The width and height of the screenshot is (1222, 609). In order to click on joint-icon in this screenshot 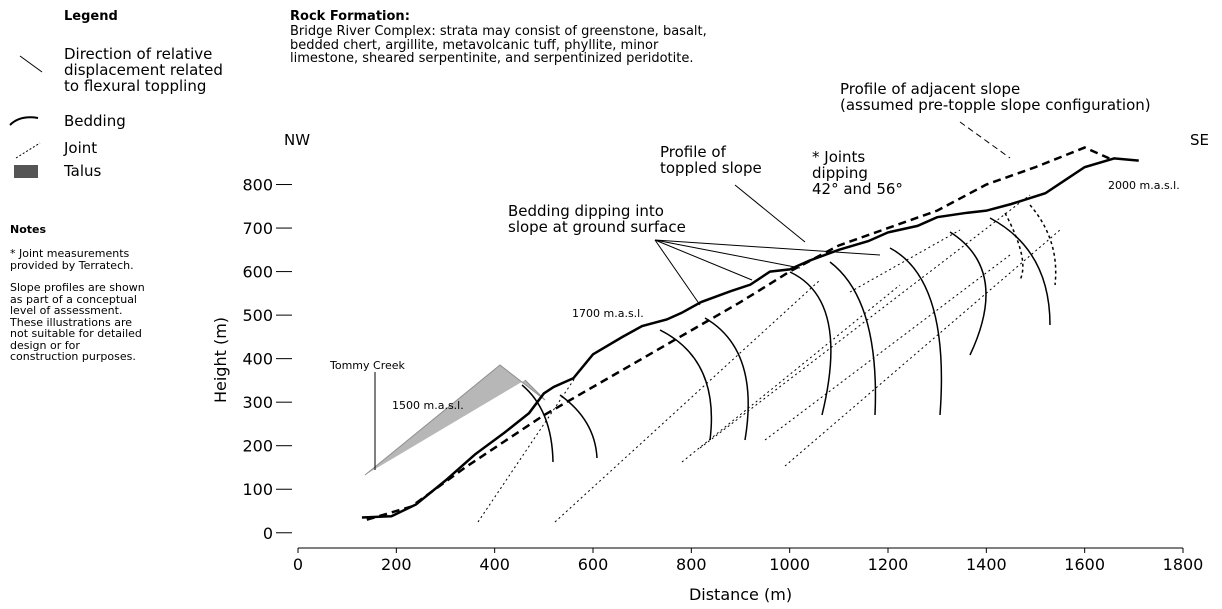, I will do `click(28, 150)`.